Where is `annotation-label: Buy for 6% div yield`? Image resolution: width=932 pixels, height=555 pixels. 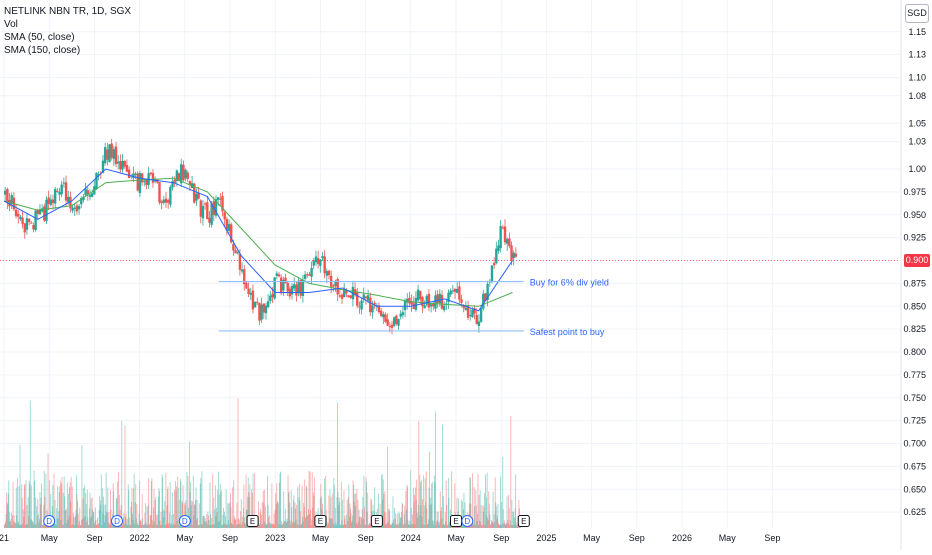 annotation-label: Buy for 6% div yield is located at coordinates (569, 283).